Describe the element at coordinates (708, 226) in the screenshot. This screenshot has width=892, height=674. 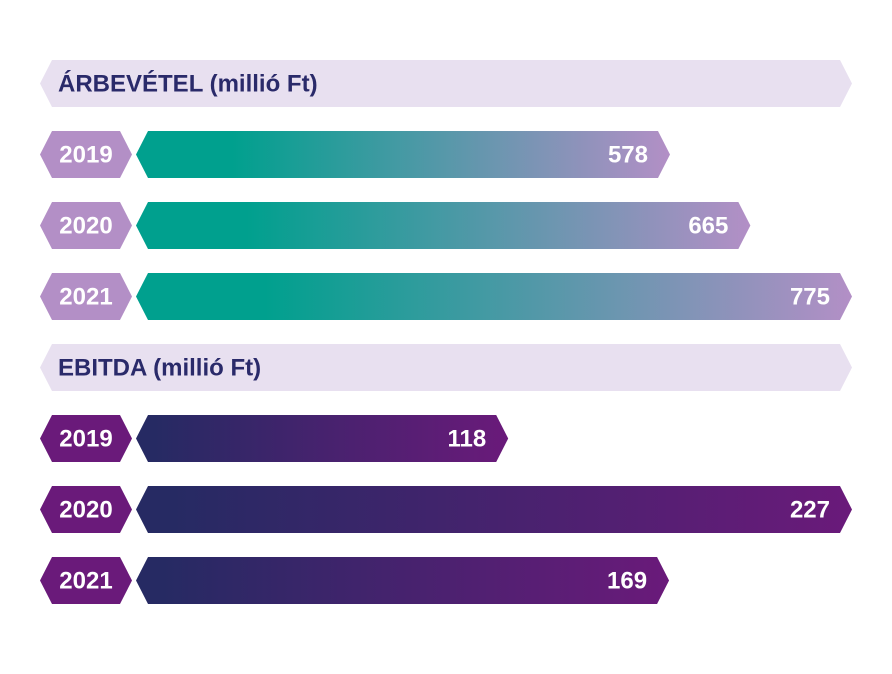
I see `data-label: 665` at that location.